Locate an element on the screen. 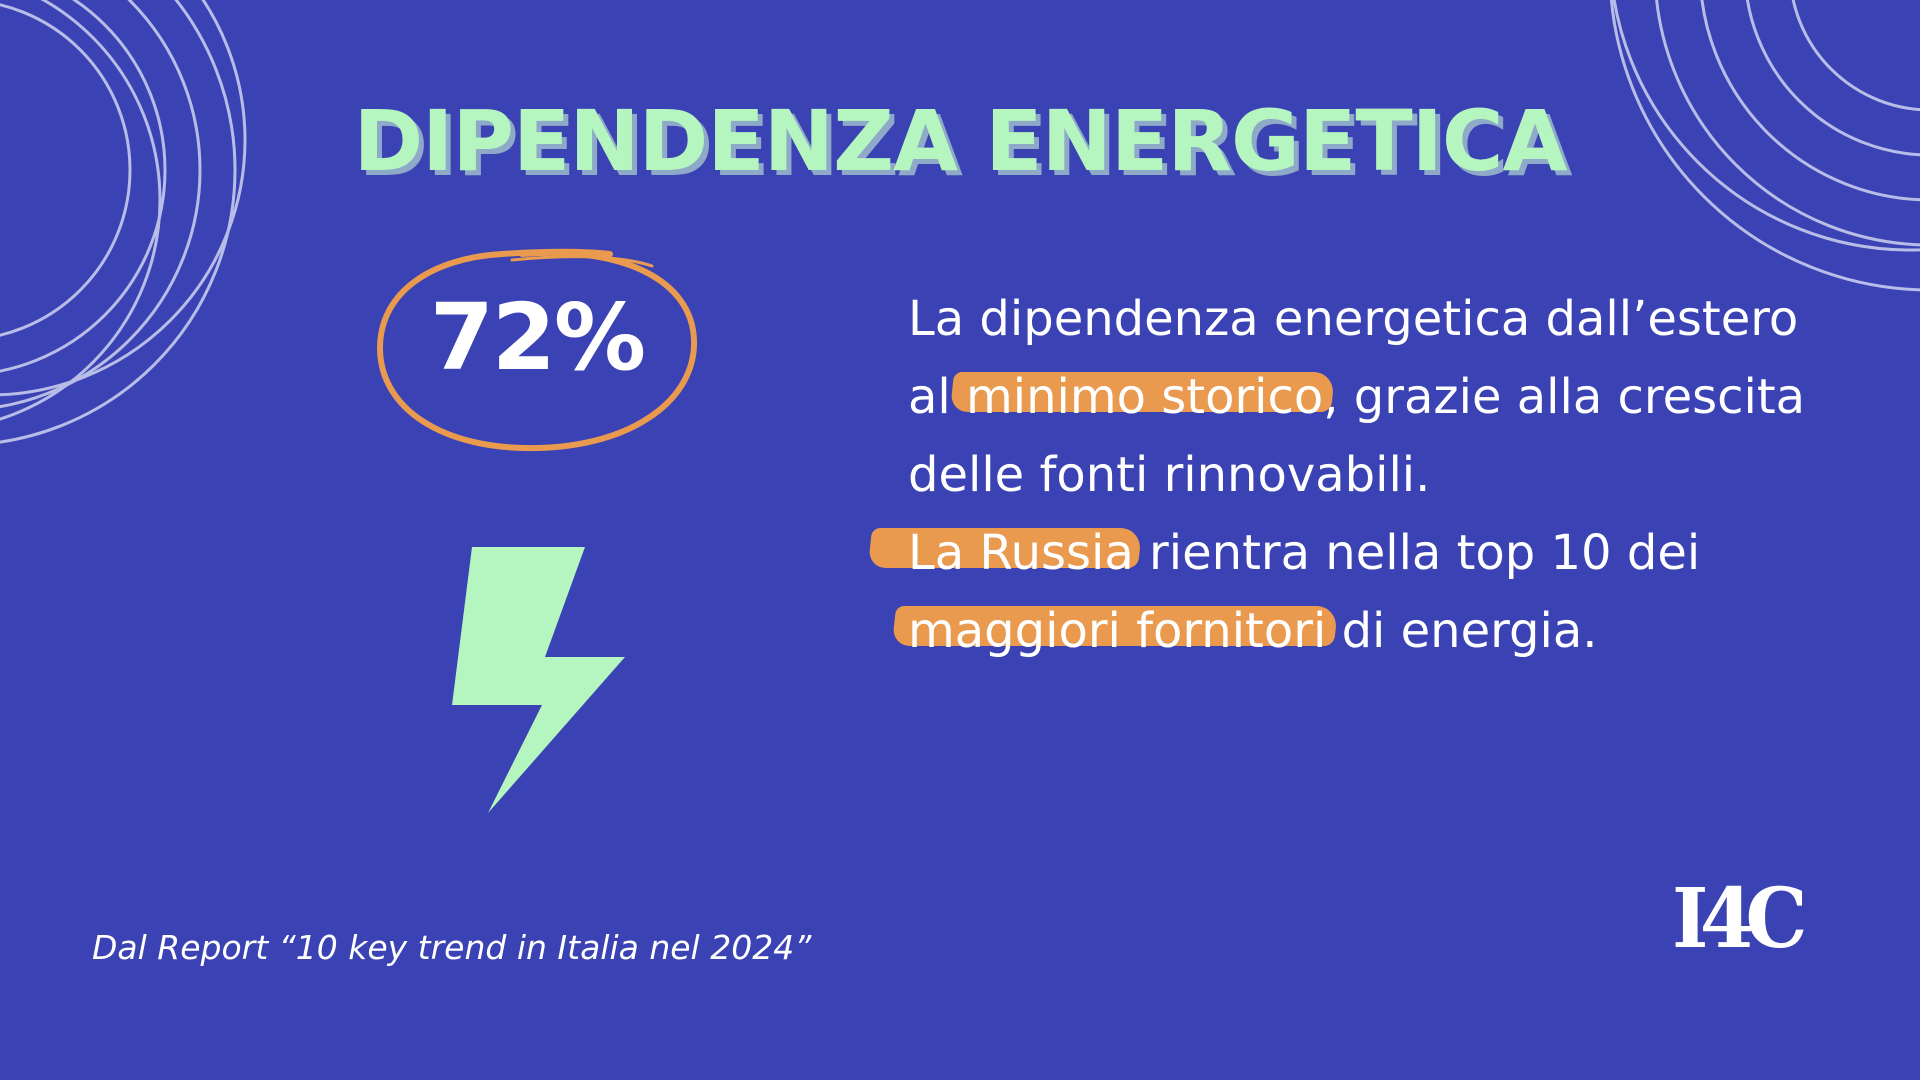 The width and height of the screenshot is (1920, 1080). description-text: rientra nella top 10 dei is located at coordinates (1417, 553).